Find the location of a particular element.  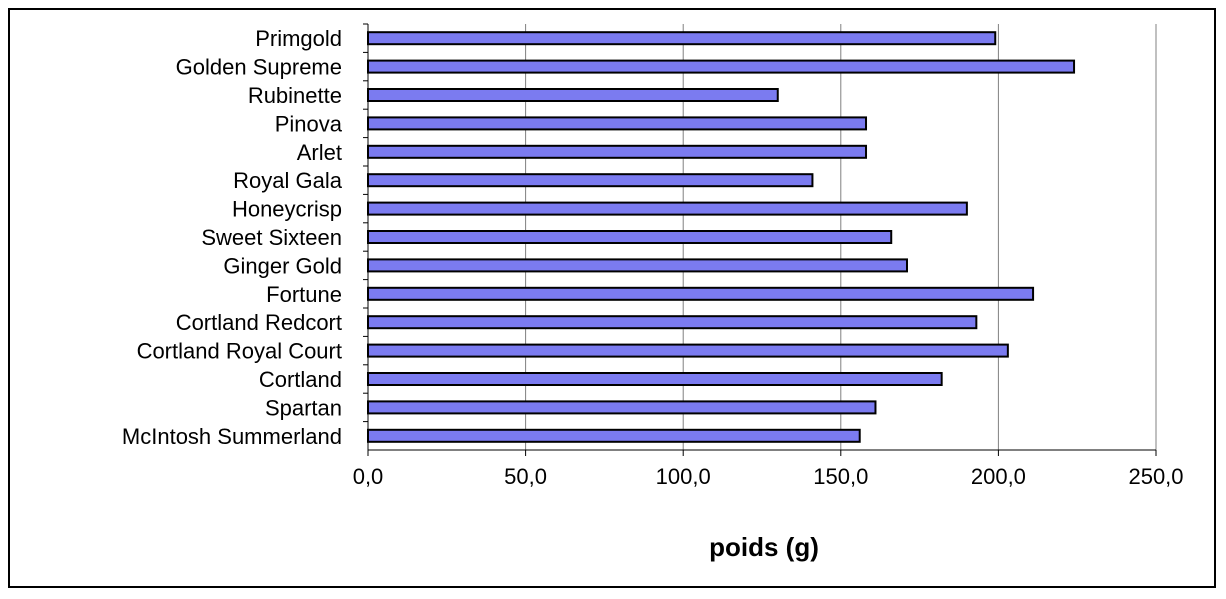

category-label: Arlet is located at coordinates (319, 152).